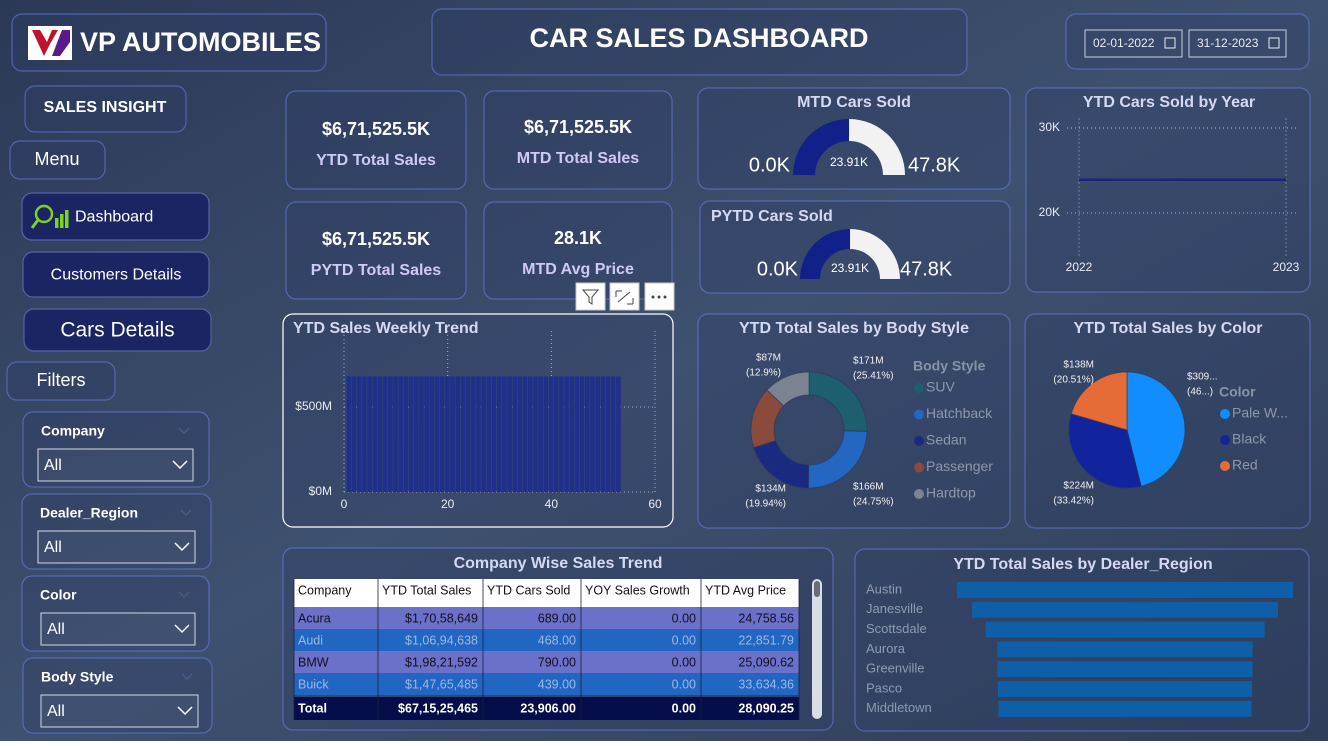 The image size is (1328, 746). I want to click on legend-title: Color, so click(1237, 392).